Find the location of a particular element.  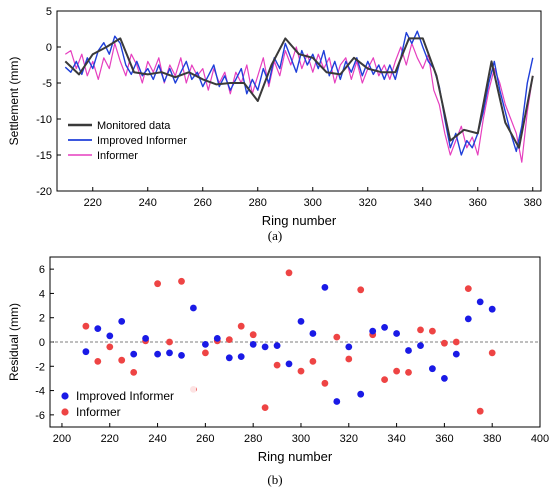

y-tick-label: 2 is located at coordinates (42, 319).